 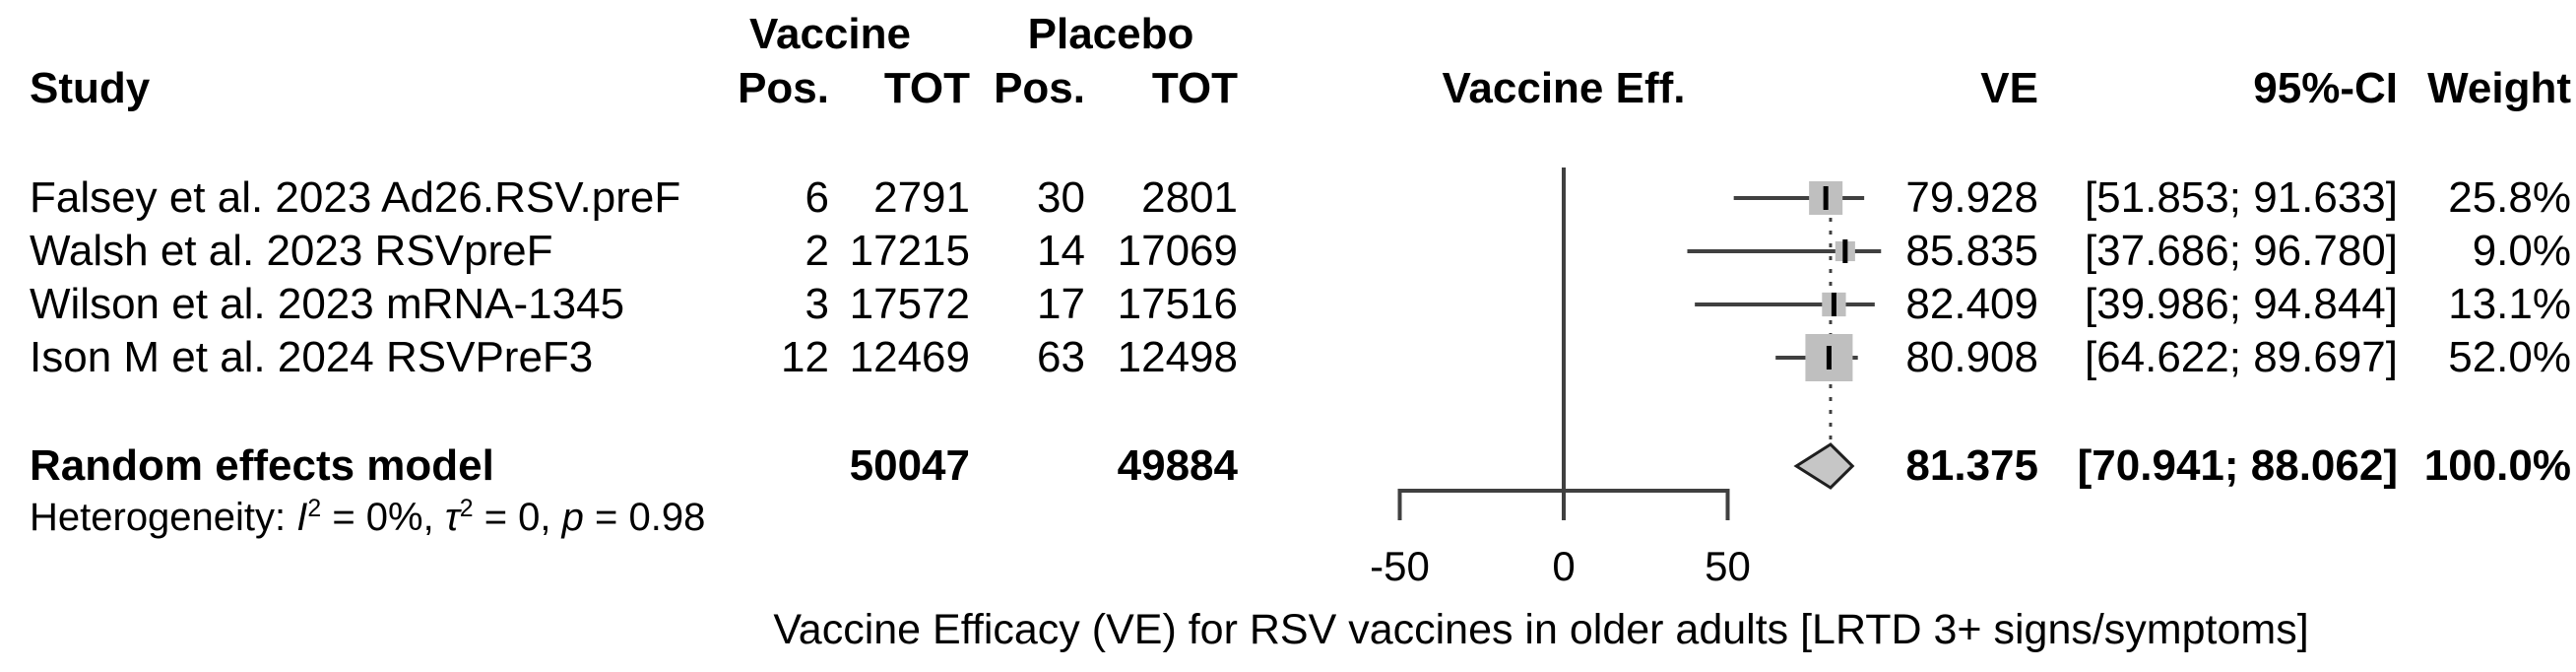 I want to click on placebo-tot-value: 2801, so click(x=1189, y=197).